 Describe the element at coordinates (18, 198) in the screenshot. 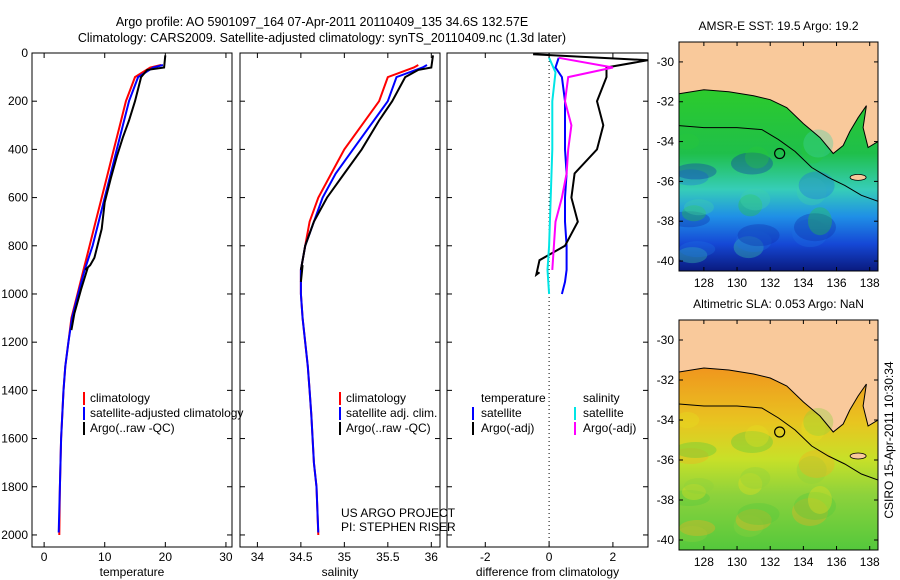

I see `y-tick-label: 600` at that location.